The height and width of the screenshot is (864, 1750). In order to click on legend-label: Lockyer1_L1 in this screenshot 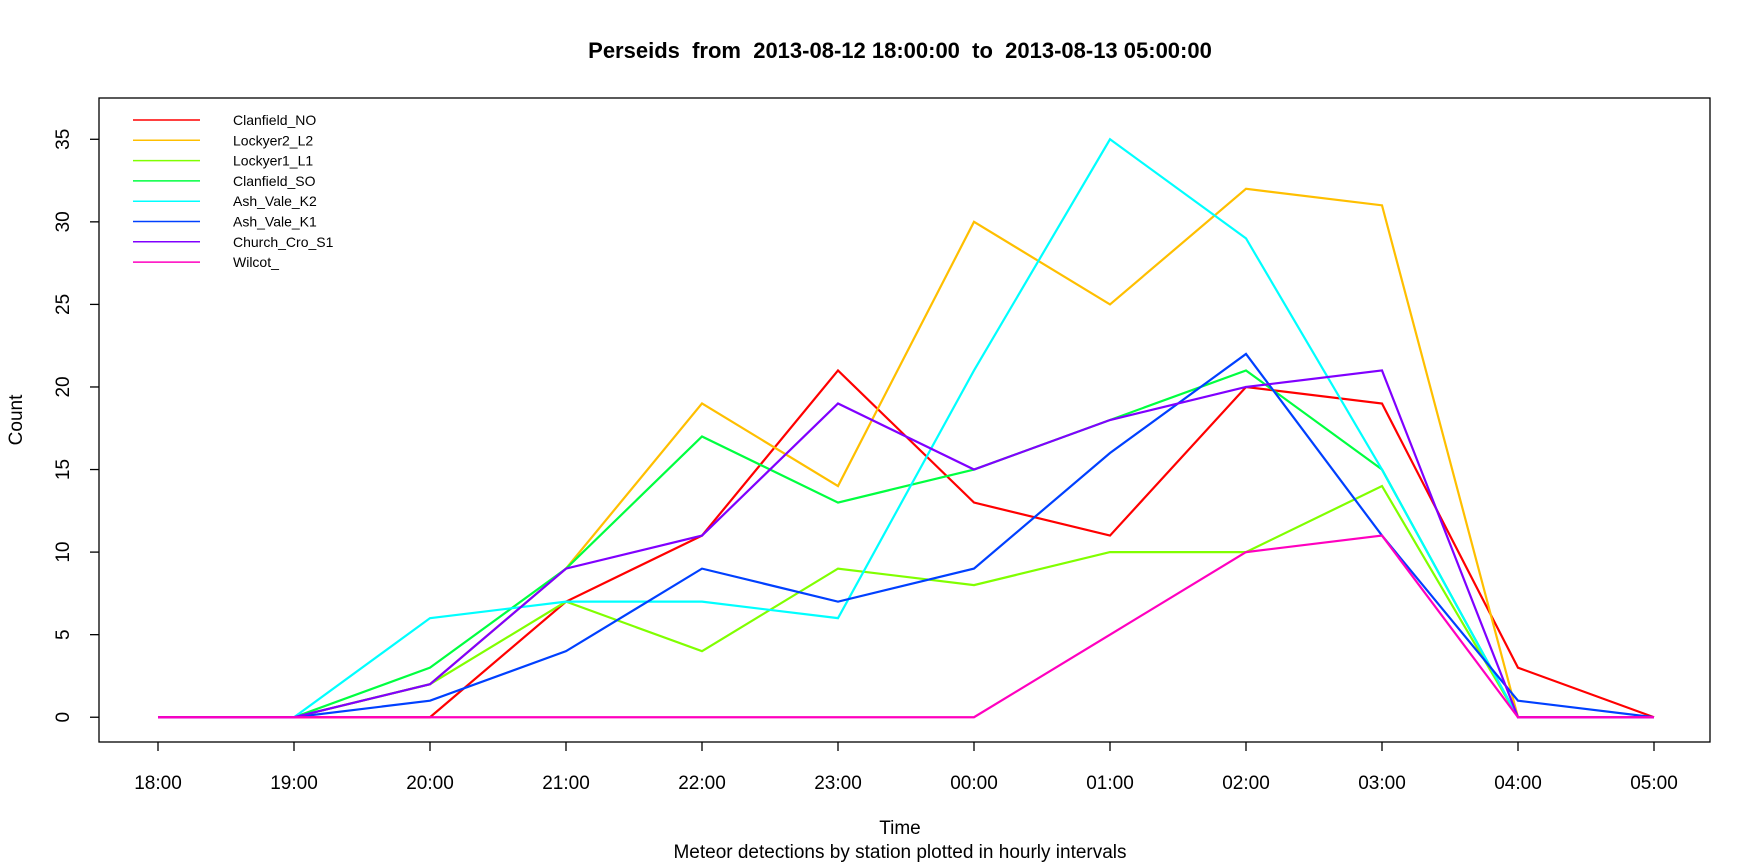, I will do `click(273, 161)`.